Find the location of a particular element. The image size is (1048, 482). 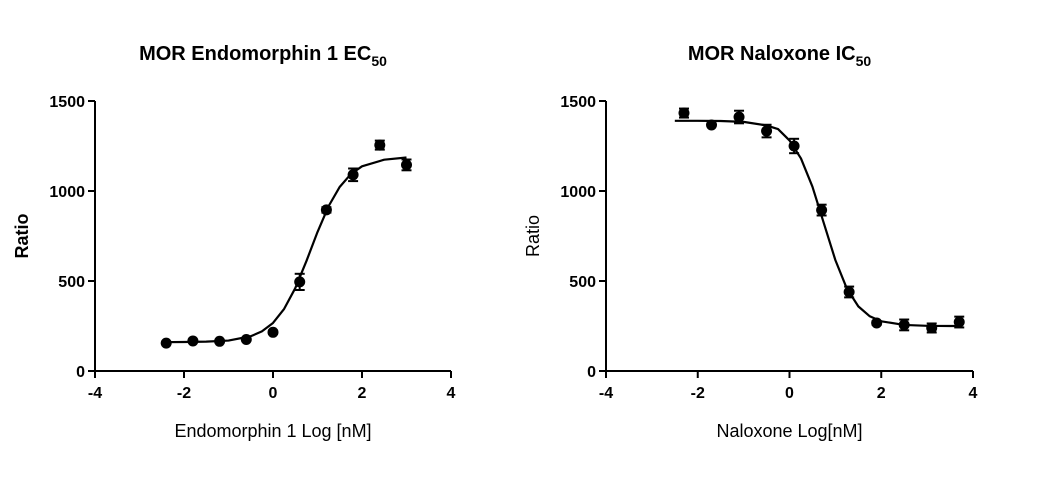

x-axis-label: Naloxone Log[nM] is located at coordinates (789, 431).